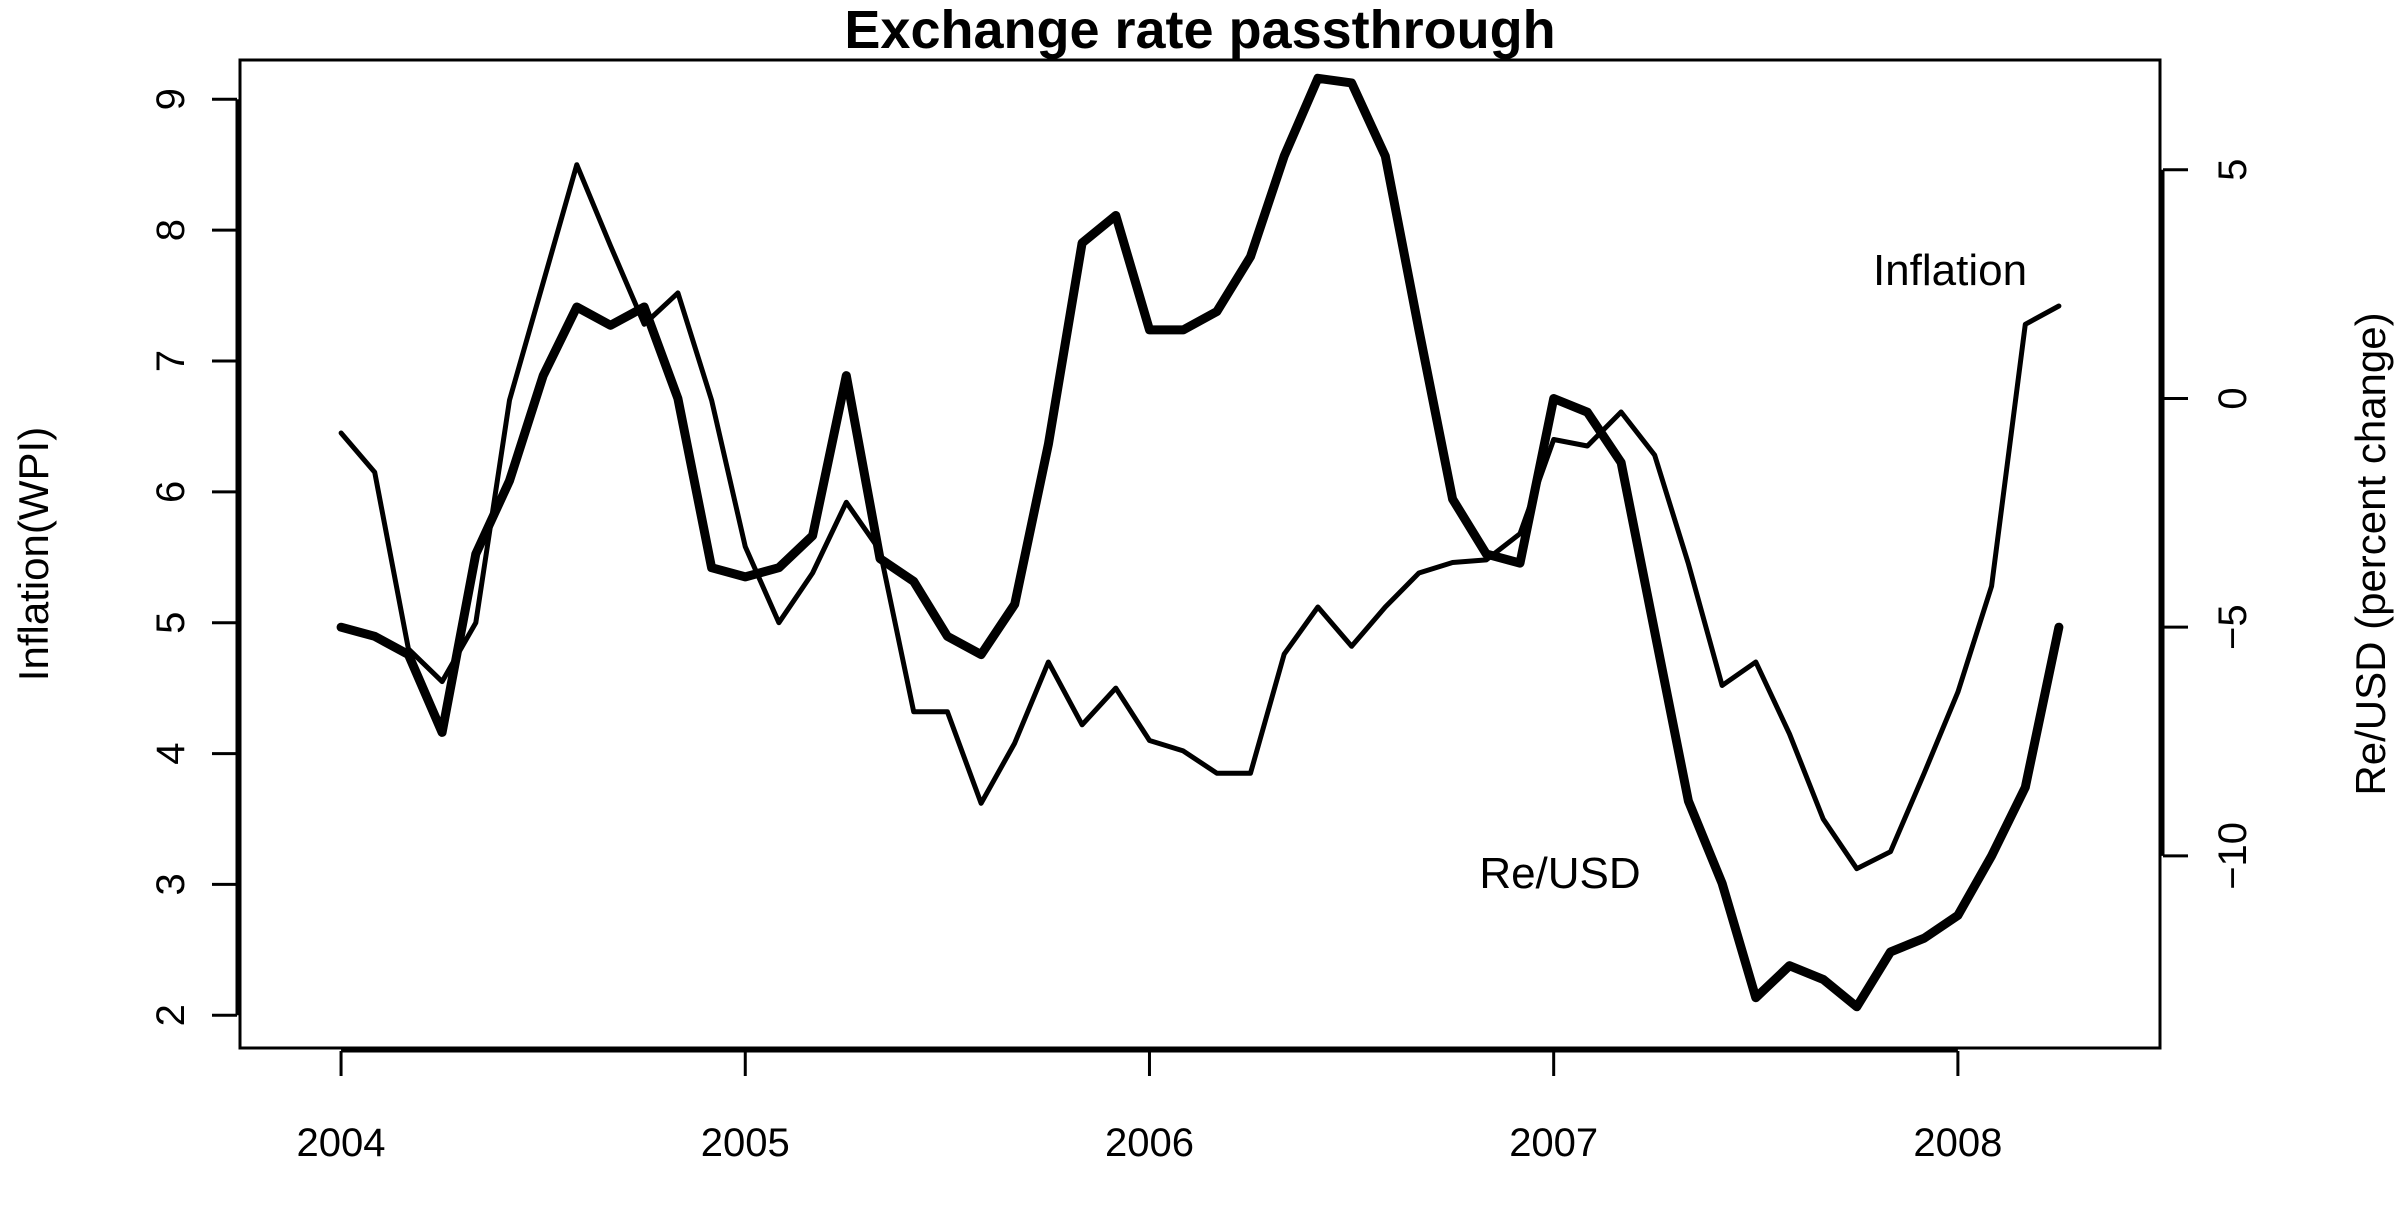 The image size is (2400, 1205). What do you see at coordinates (2370, 553) in the screenshot?
I see `y-axis-right-label: Re/USD (percent change)` at bounding box center [2370, 553].